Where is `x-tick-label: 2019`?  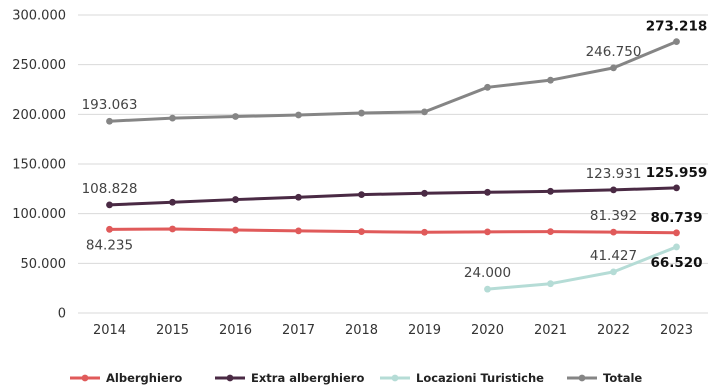
x-tick-label: 2019 is located at coordinates (424, 330).